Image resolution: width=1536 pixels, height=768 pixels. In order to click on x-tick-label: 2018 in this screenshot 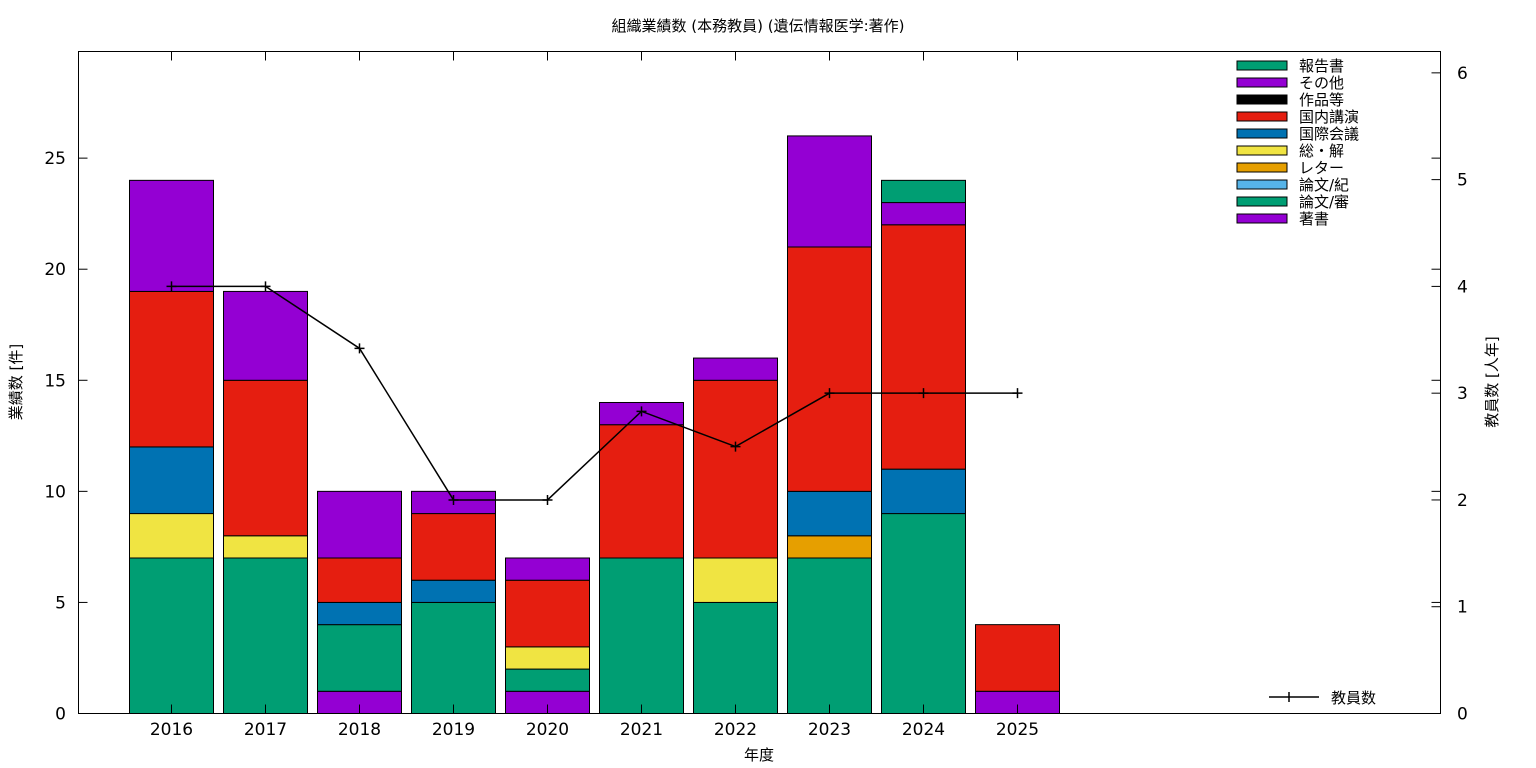, I will do `click(359, 730)`.